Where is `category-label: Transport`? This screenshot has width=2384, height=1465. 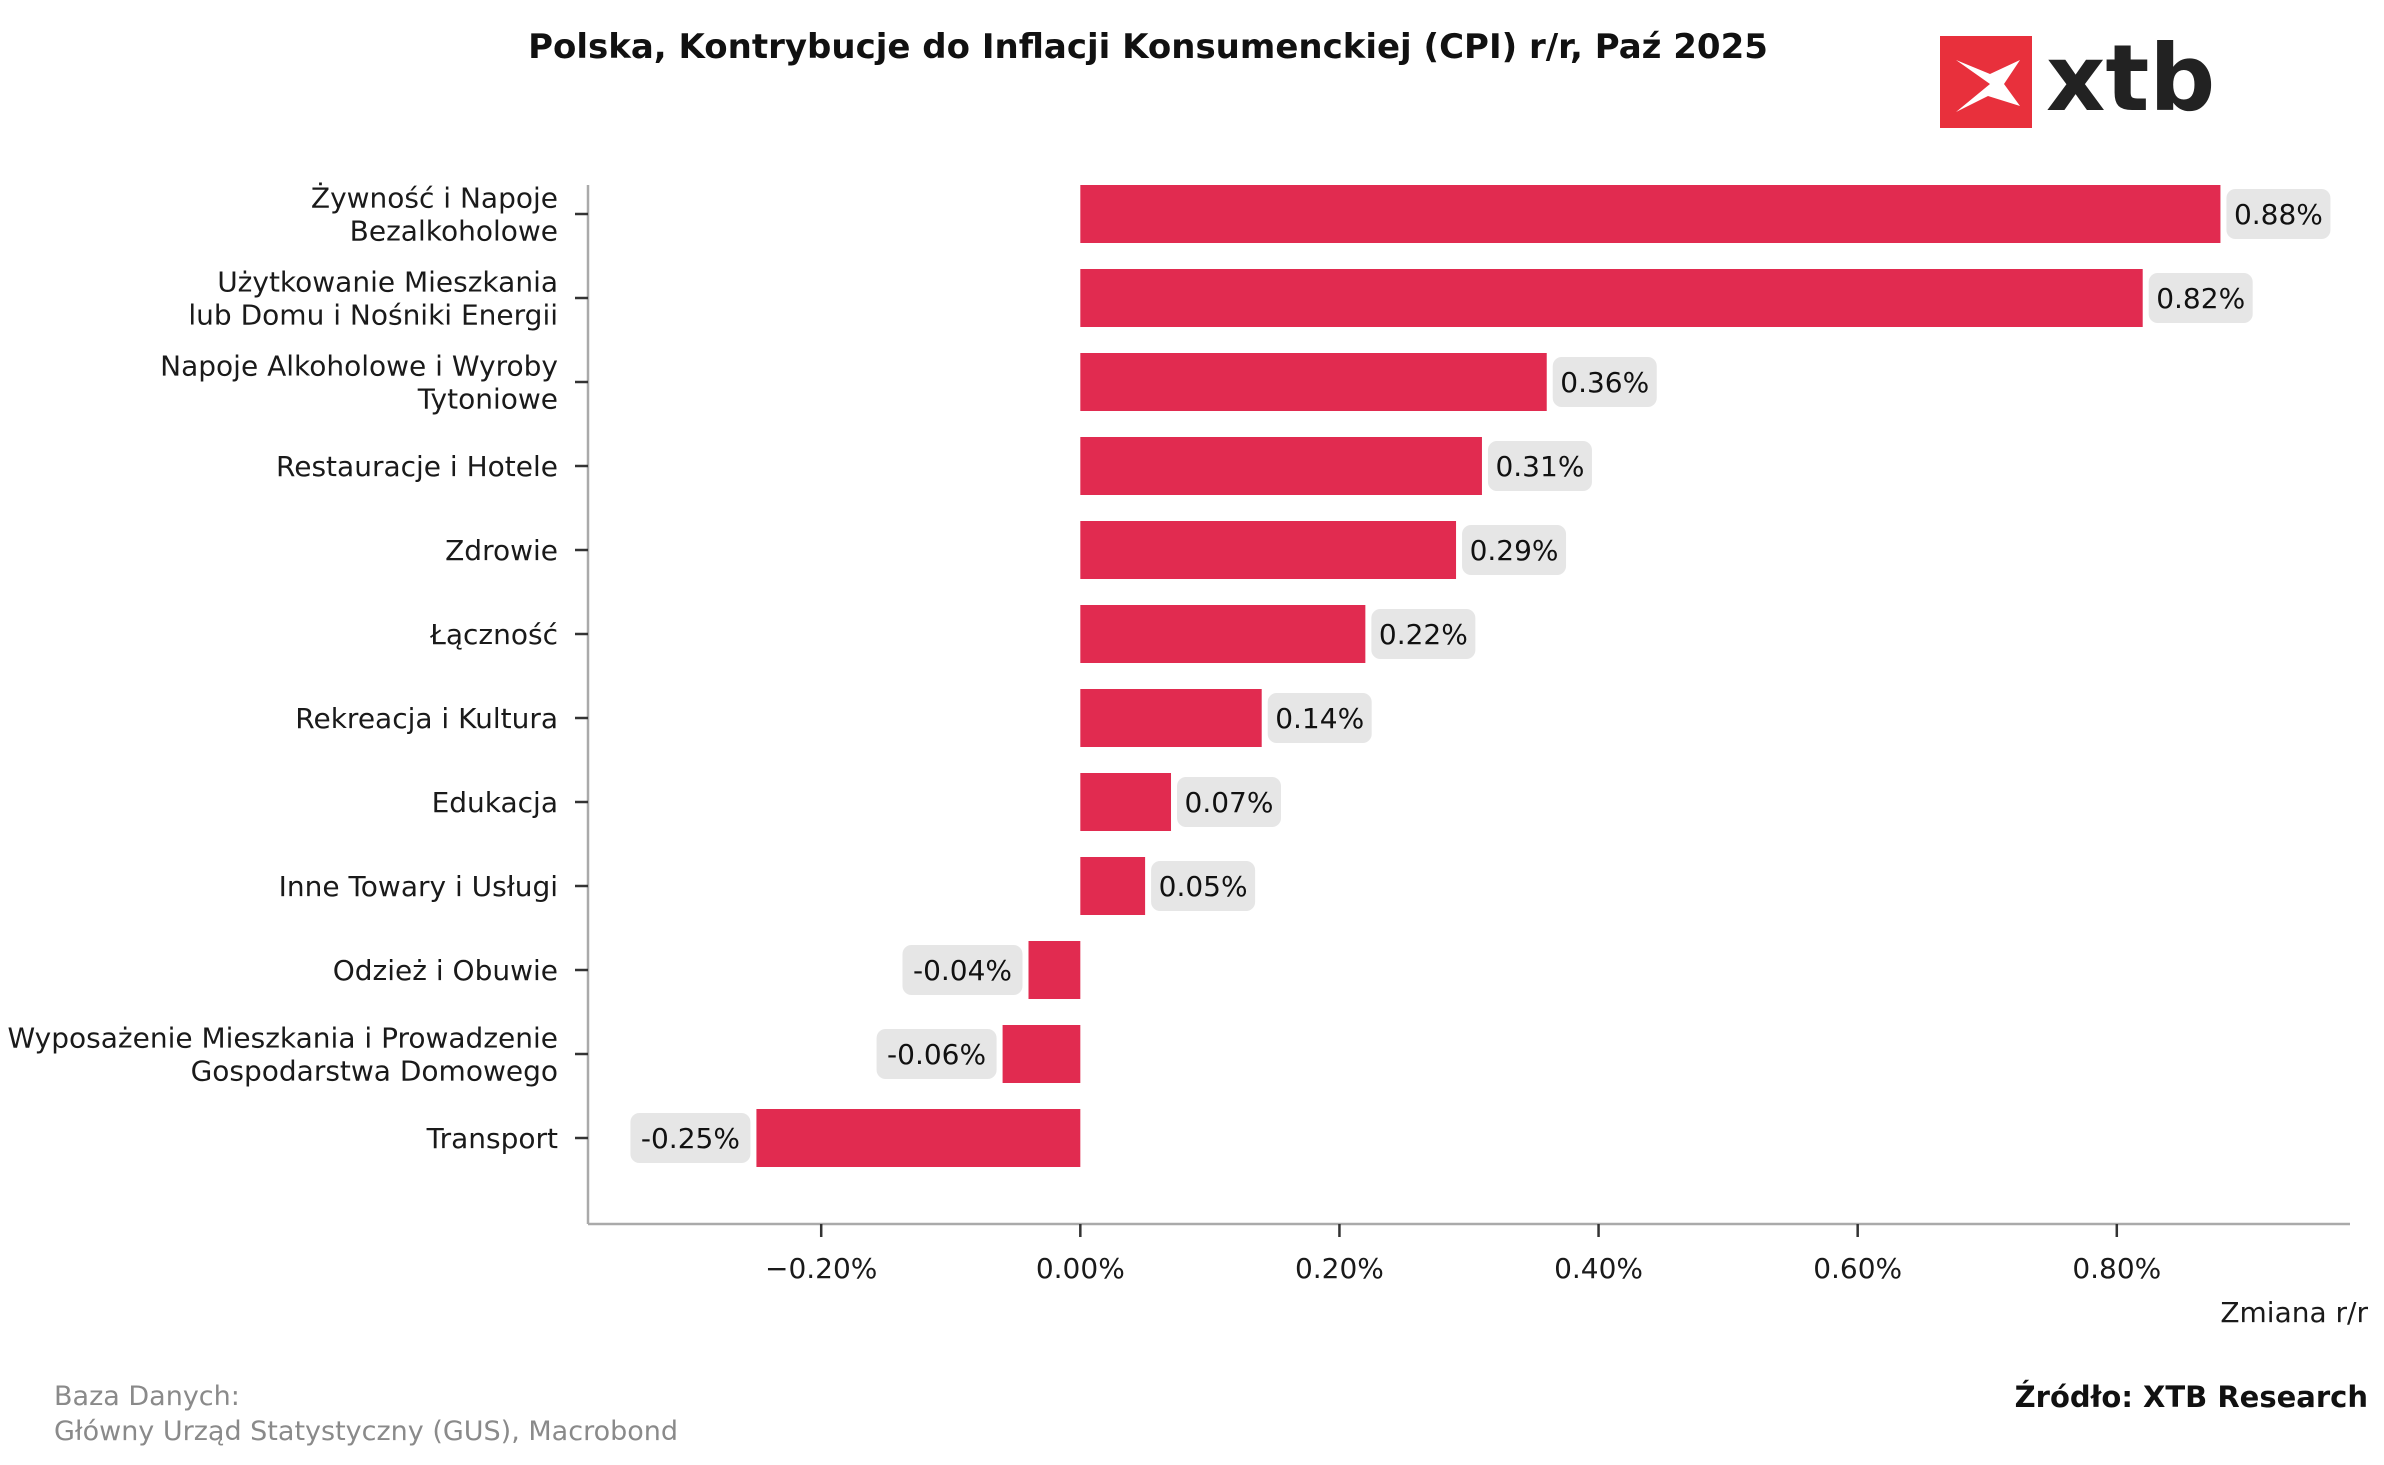
category-label: Transport is located at coordinates (492, 1138).